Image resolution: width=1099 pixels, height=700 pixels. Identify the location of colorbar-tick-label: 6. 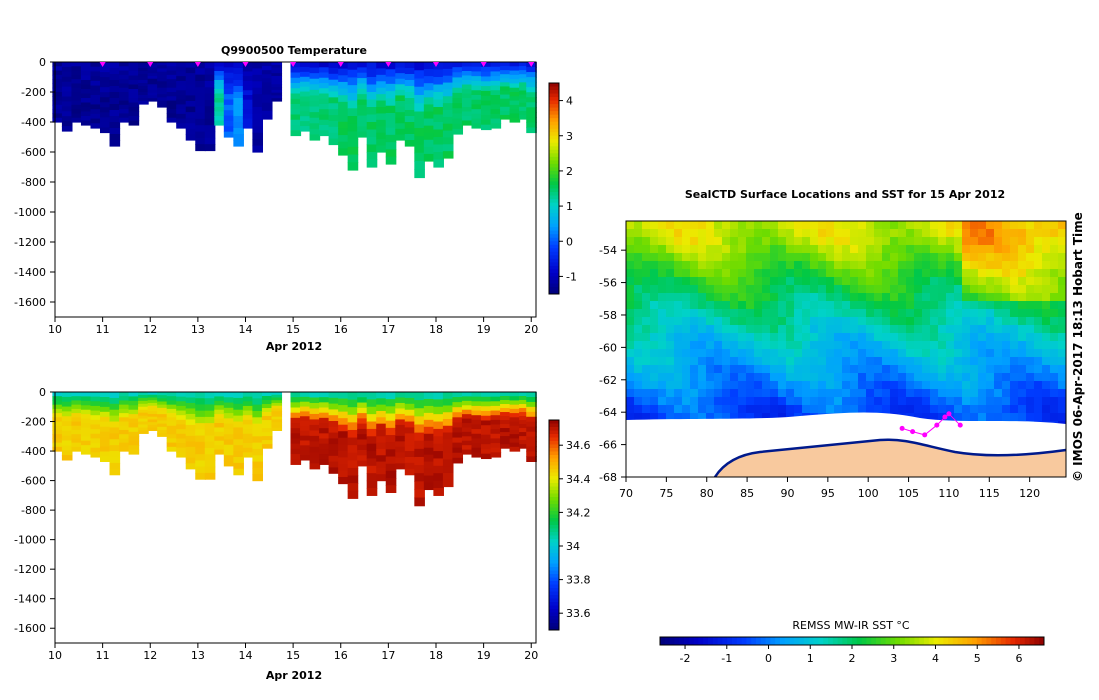
(1018, 658).